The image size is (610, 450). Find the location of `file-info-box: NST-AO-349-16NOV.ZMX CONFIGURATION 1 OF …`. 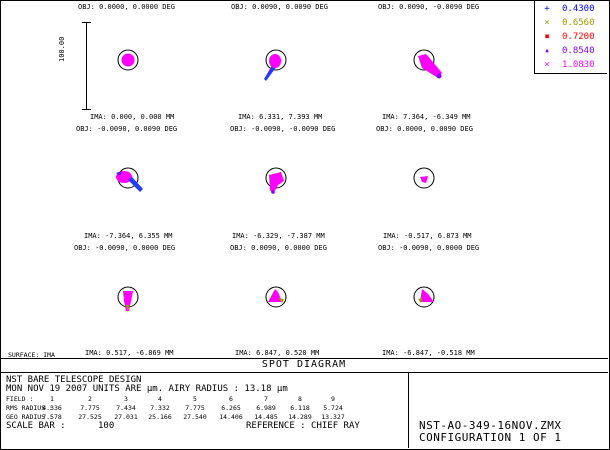

file-info-box: NST-AO-349-16NOV.ZMX CONFIGURATION 1 OF … is located at coordinates (508, 410).